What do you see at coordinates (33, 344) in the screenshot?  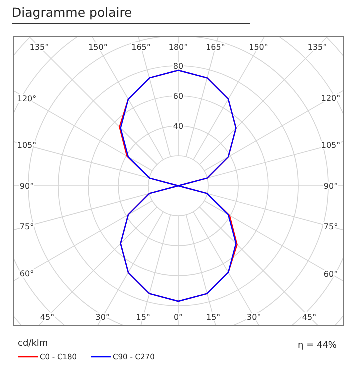 I see `text: cd/klm` at bounding box center [33, 344].